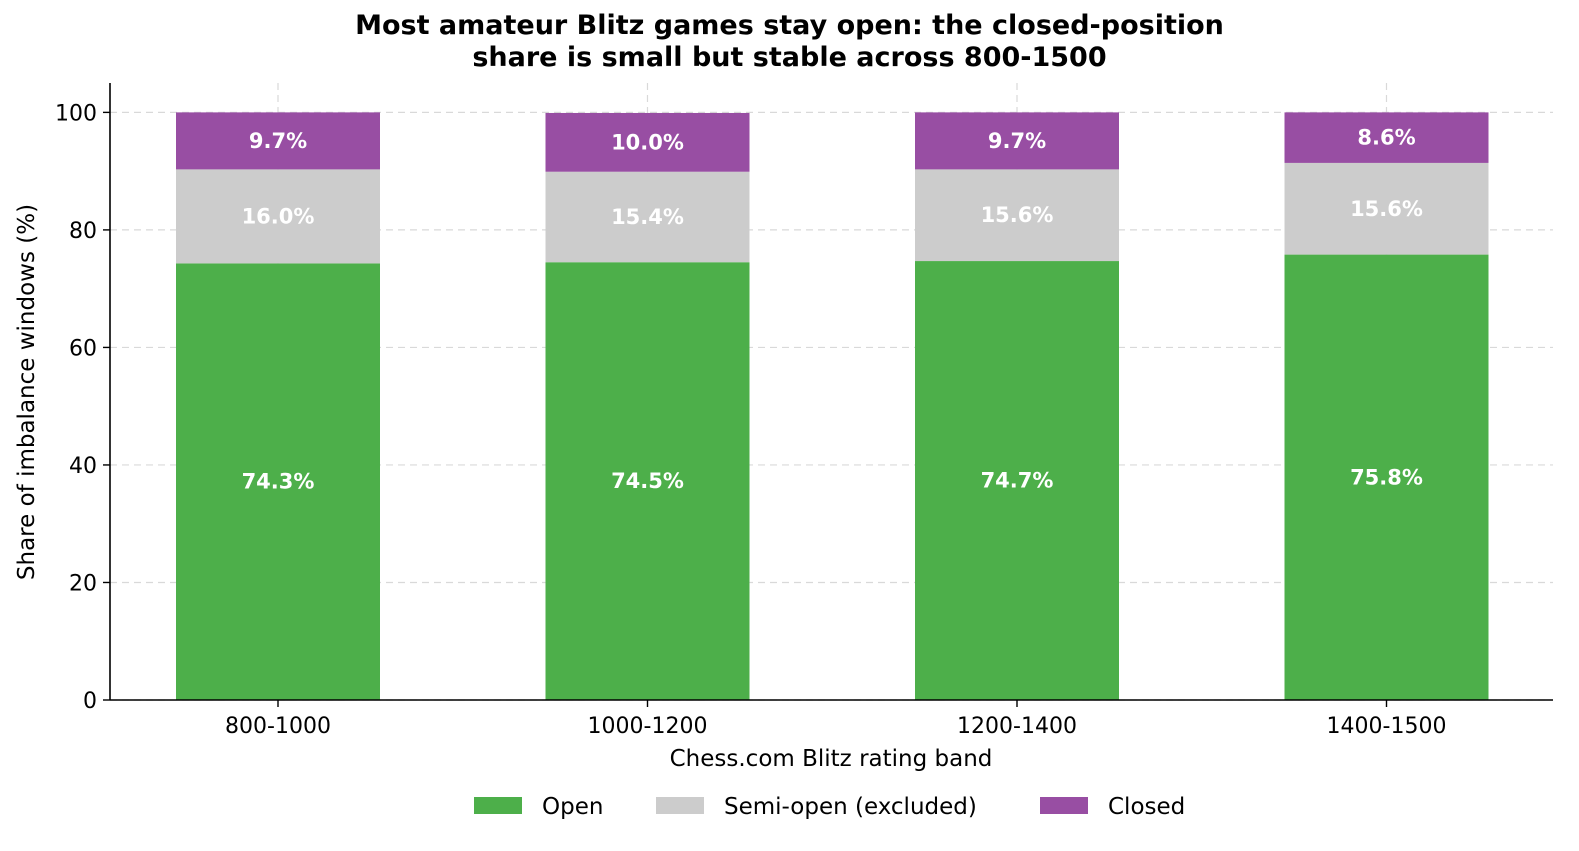 This screenshot has width=1579, height=851. Describe the element at coordinates (83, 583) in the screenshot. I see `y-tick-label: 20` at that location.